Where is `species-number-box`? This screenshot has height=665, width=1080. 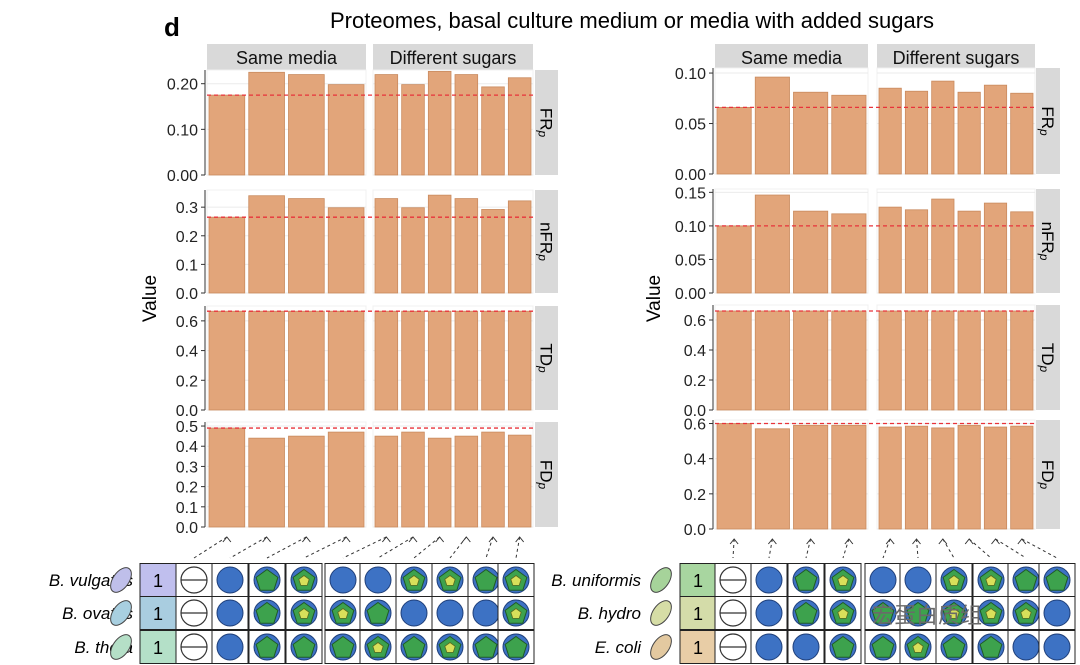 species-number-box is located at coordinates (698, 580).